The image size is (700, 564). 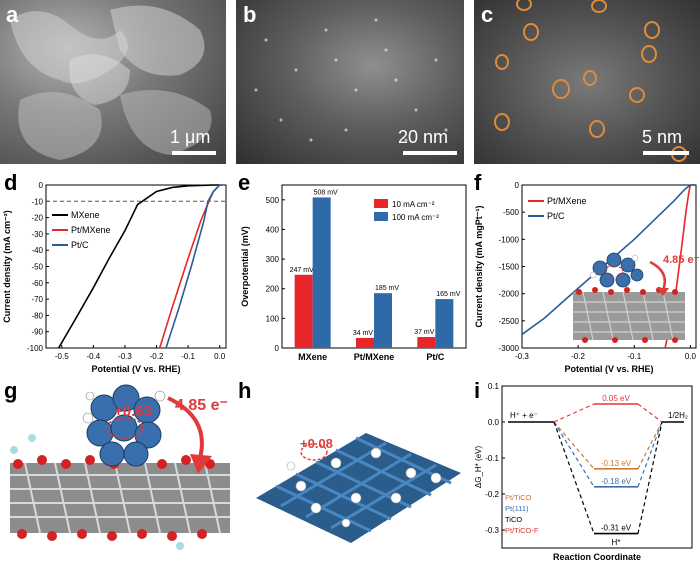 I want to click on charge-transfer-label-f: 4.85 e⁻, so click(x=681, y=260).